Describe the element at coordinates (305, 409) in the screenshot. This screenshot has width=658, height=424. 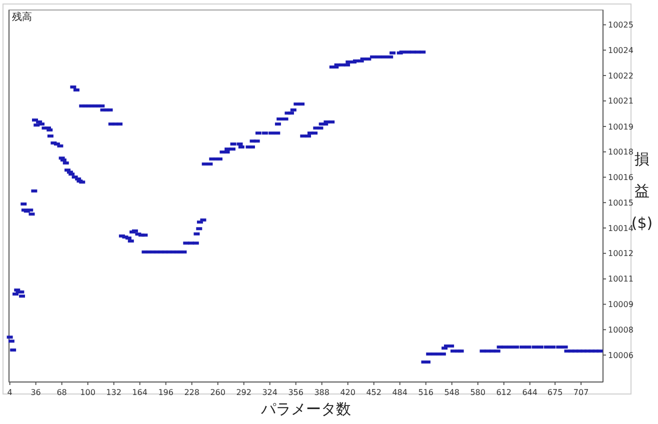
I see `x-axis-title: パラメータ数` at that location.